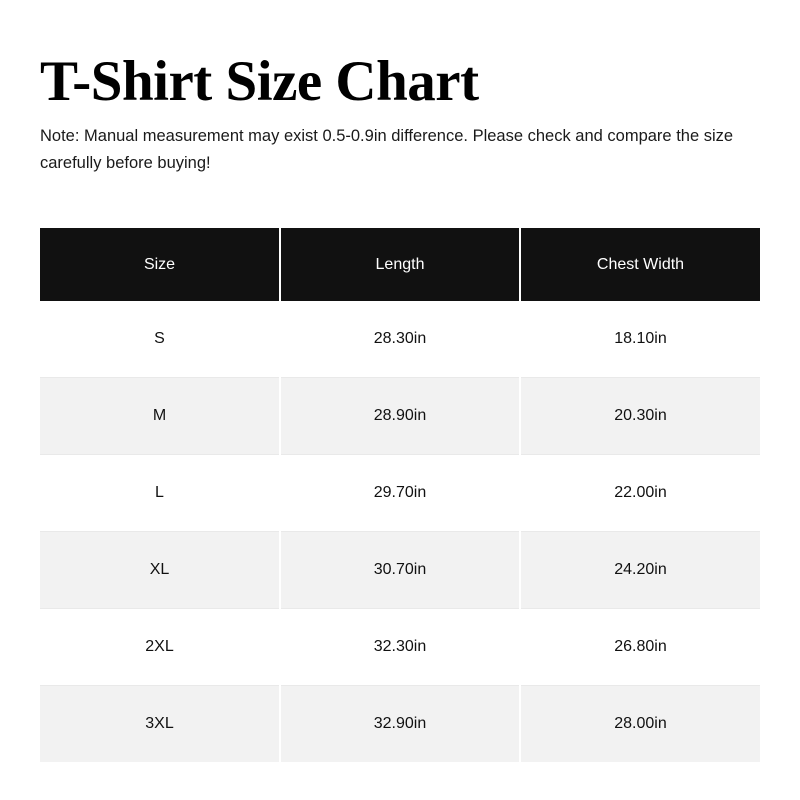 Image resolution: width=800 pixels, height=800 pixels. I want to click on table-row: S 28.30in 18.10in, so click(400, 339).